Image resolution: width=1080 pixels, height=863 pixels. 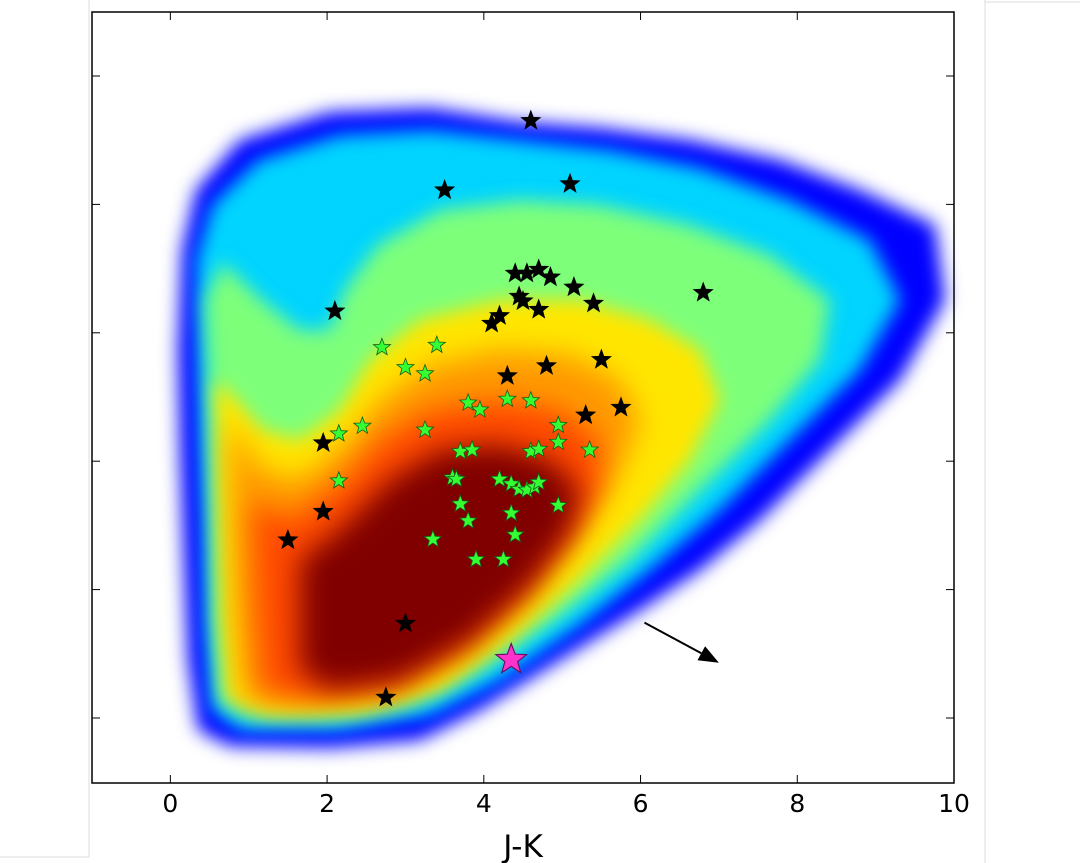 I want to click on reddening-arrow, so click(x=681, y=642).